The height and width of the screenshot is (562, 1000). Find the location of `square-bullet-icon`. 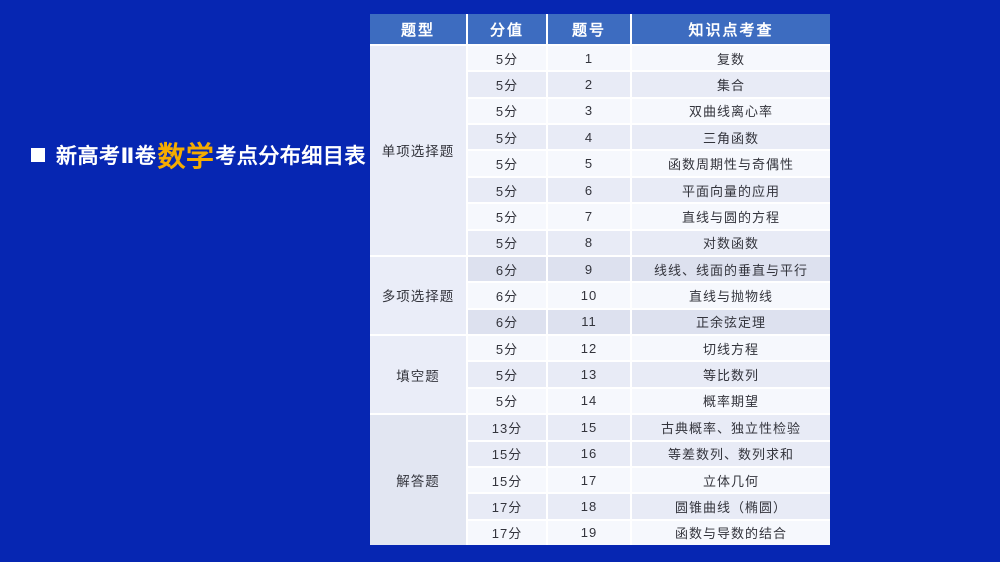

square-bullet-icon is located at coordinates (38, 155).